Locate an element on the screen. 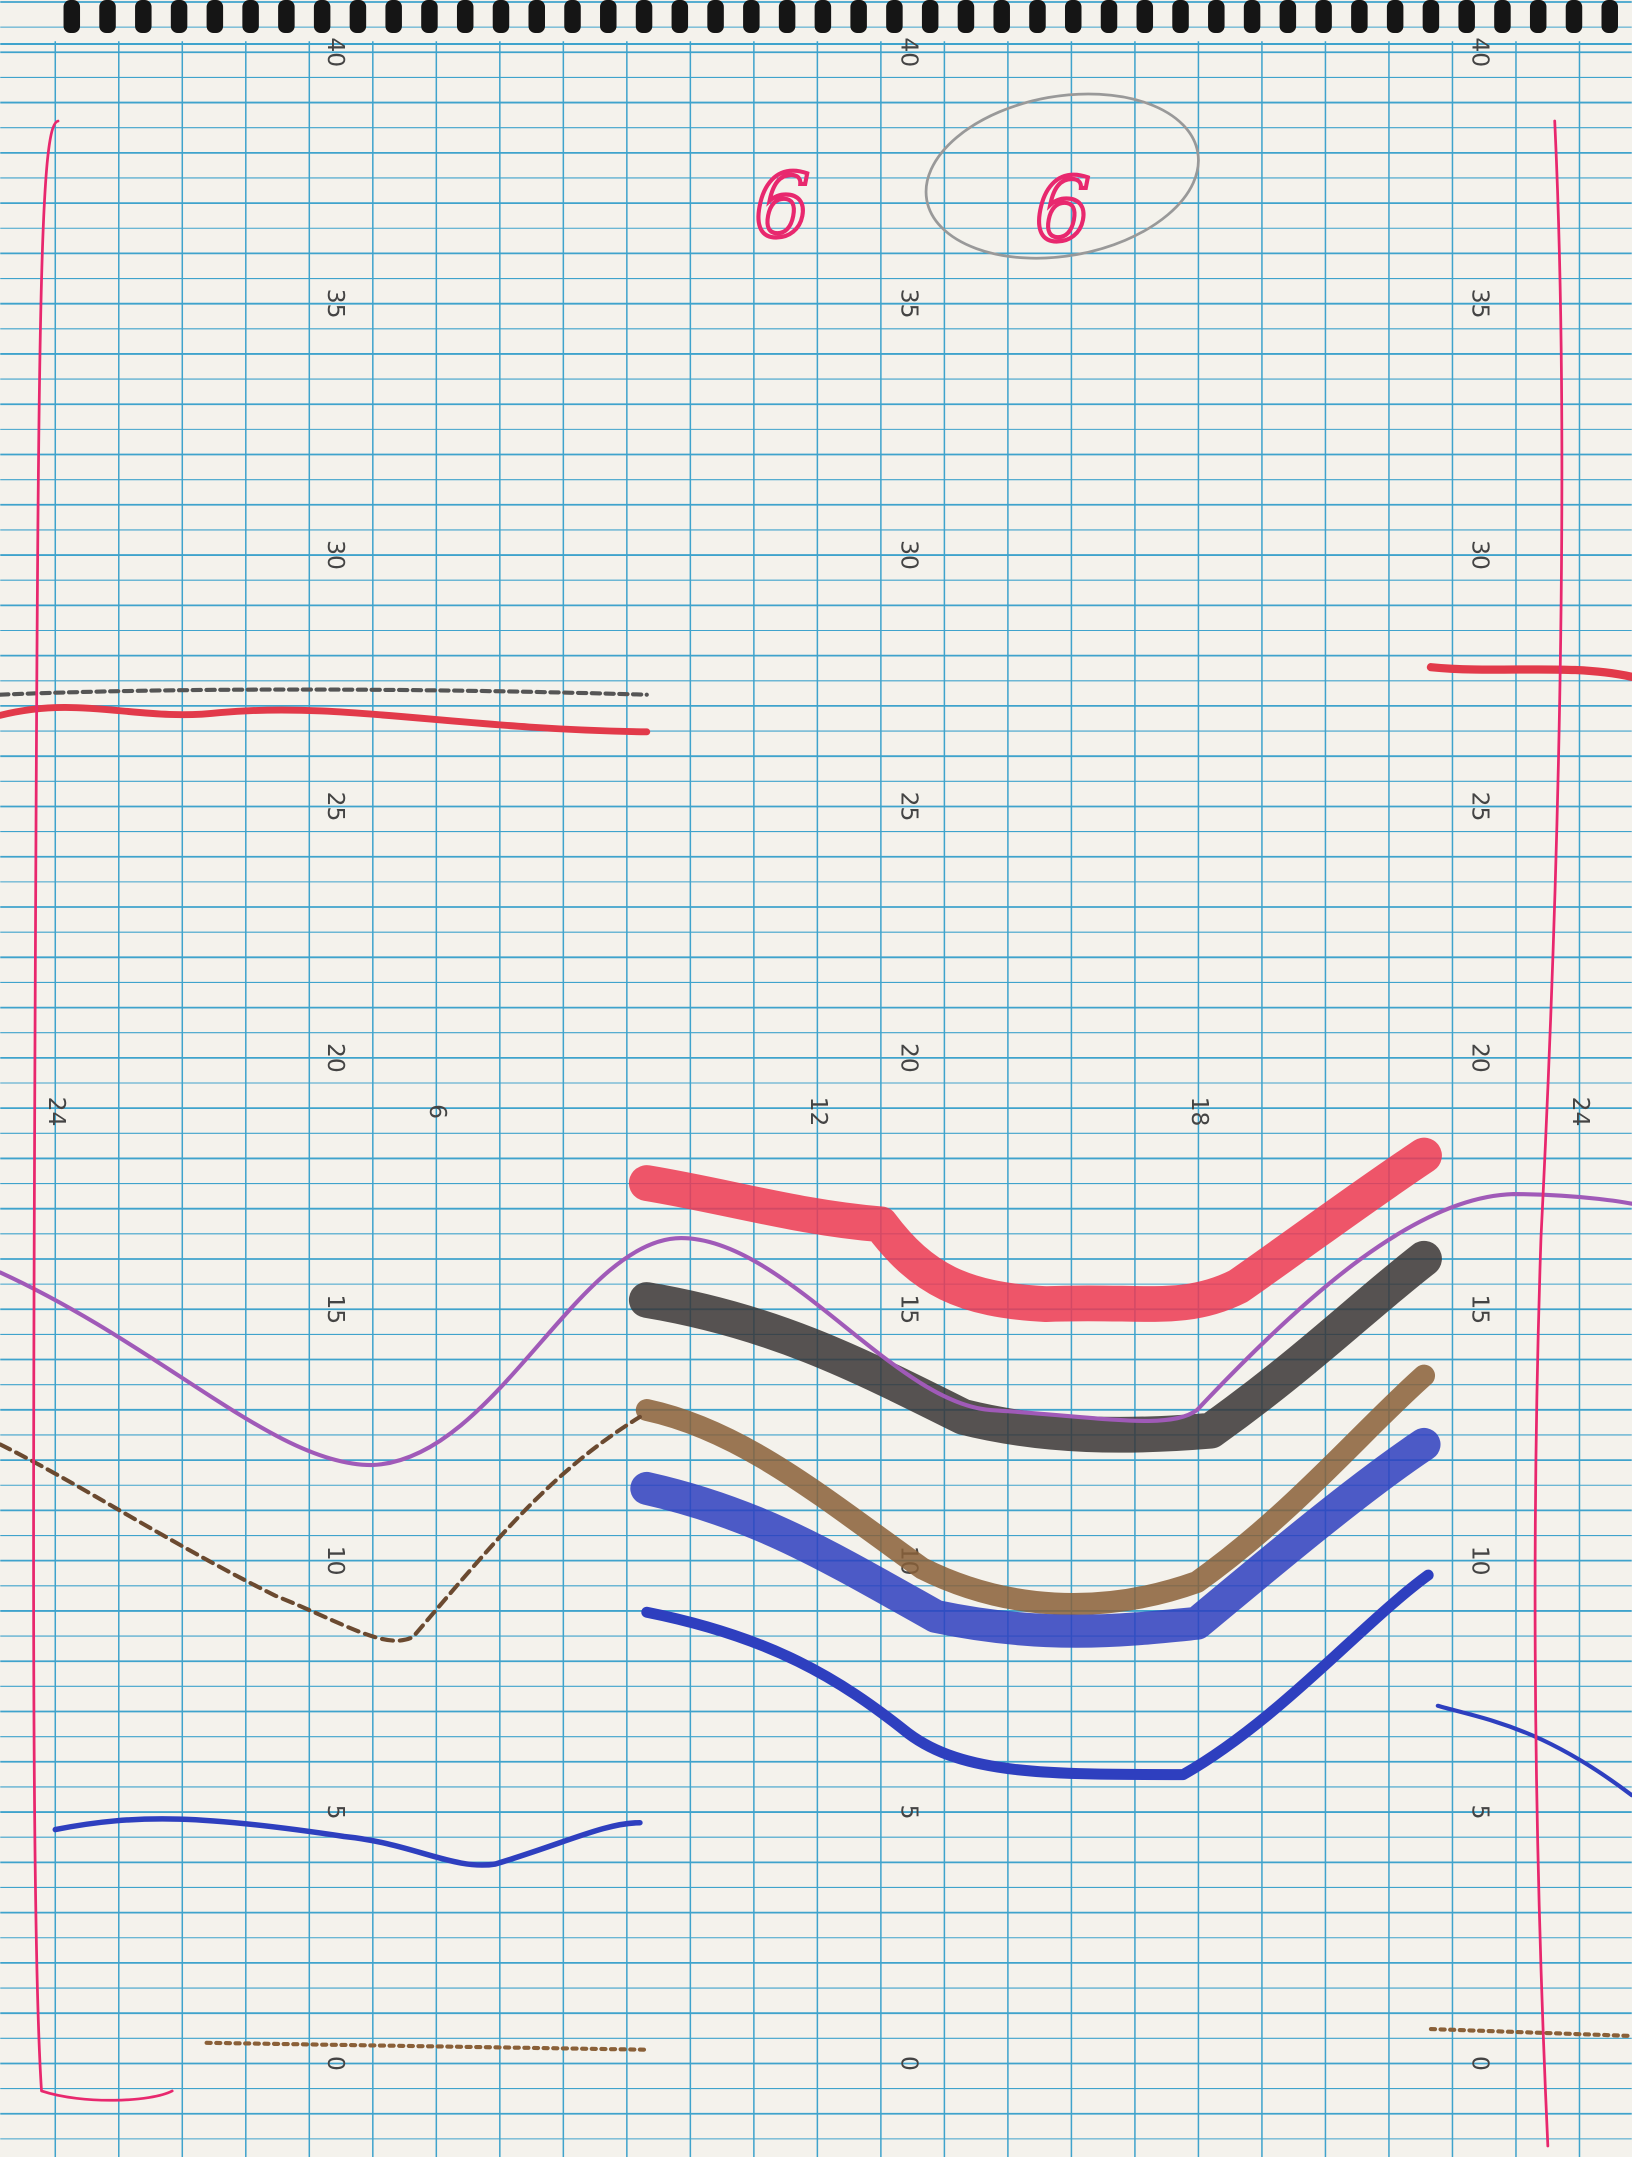 The width and height of the screenshot is (1632, 2157). hour-label: 18 is located at coordinates (1200, 1112).